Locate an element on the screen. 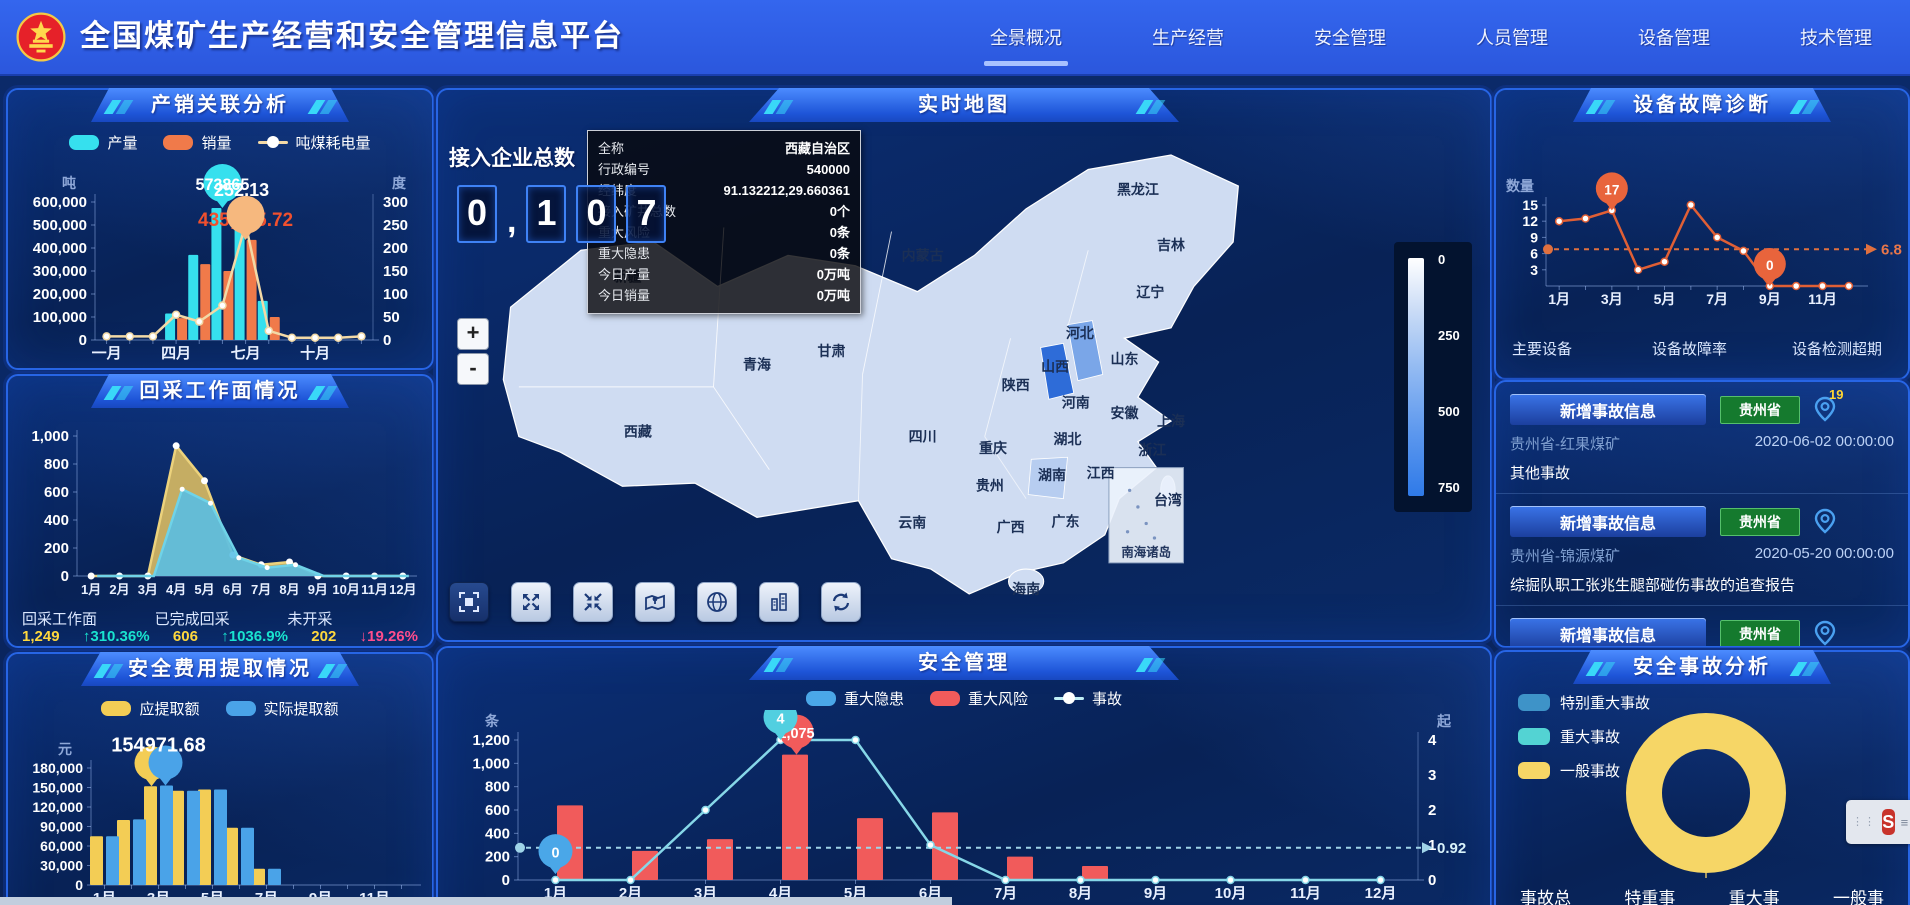  fit-screen-icon is located at coordinates (469, 602).